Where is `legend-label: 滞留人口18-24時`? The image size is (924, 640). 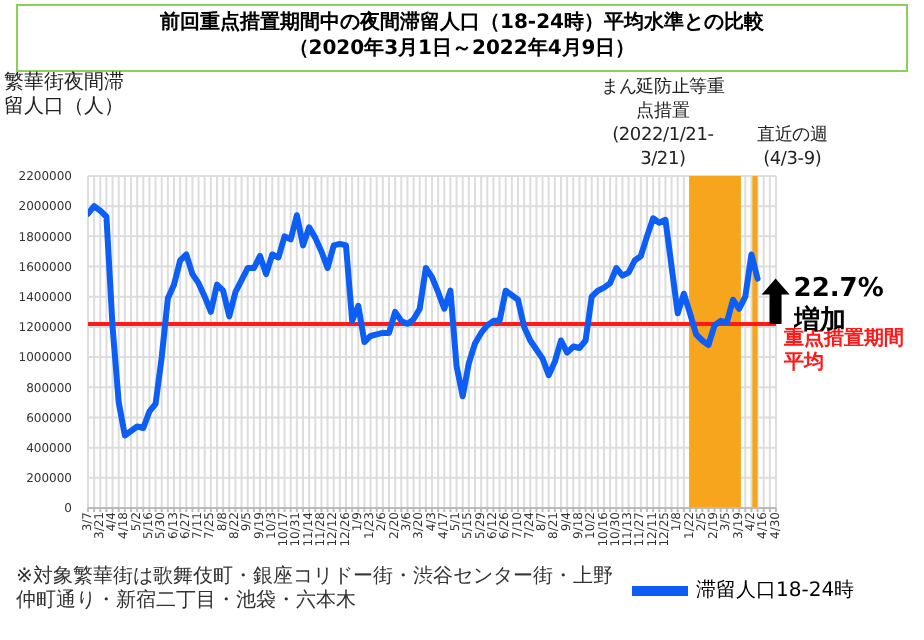 legend-label: 滞留人口18-24時 is located at coordinates (775, 590).